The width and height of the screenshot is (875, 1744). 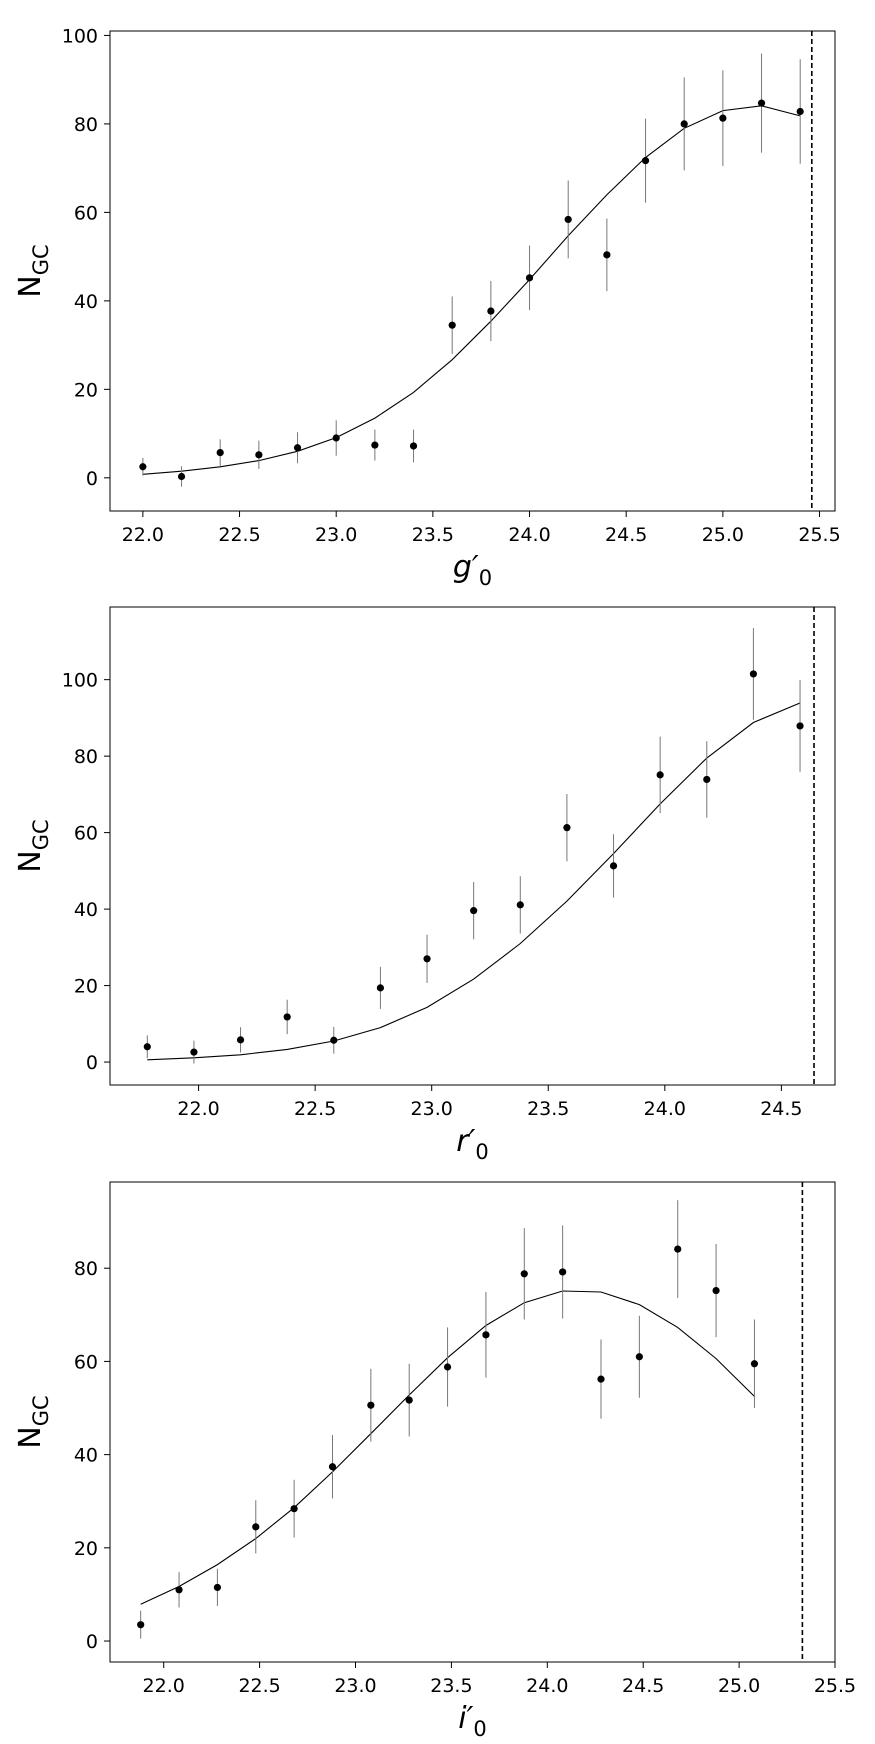 What do you see at coordinates (465, 1141) in the screenshot?
I see `x-axis-label-main: r′` at bounding box center [465, 1141].